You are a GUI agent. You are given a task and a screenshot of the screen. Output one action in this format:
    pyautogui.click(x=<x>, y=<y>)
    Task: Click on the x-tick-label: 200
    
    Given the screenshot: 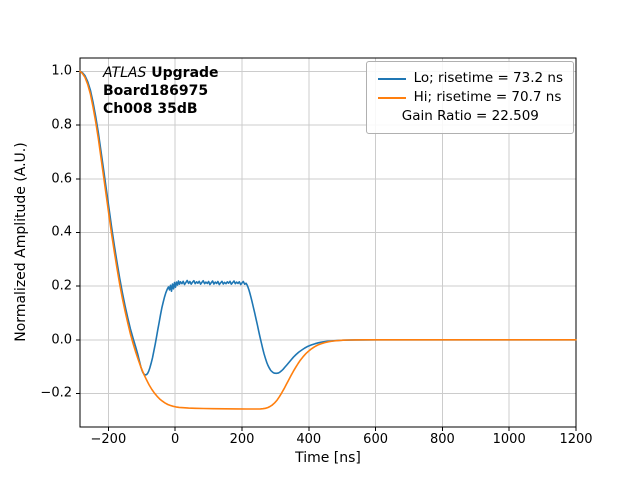 What is the action you would take?
    pyautogui.click(x=242, y=439)
    